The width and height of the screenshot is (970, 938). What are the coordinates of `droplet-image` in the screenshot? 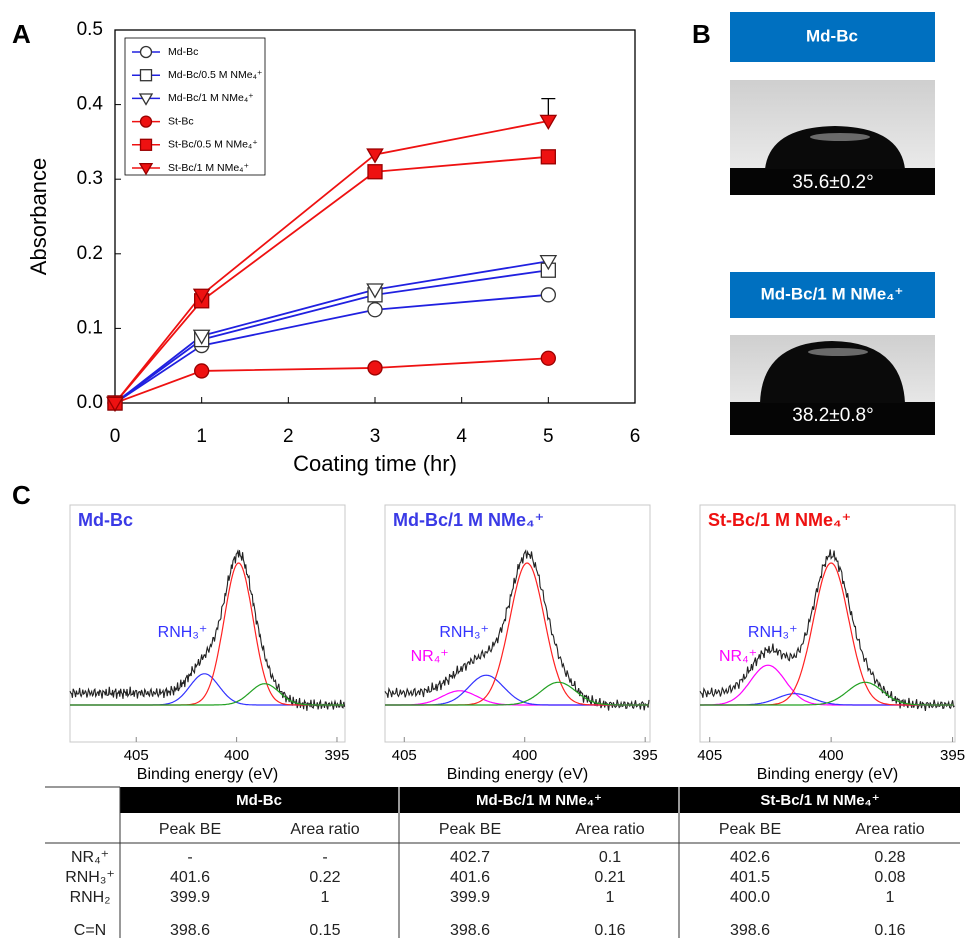 It's located at (832, 385).